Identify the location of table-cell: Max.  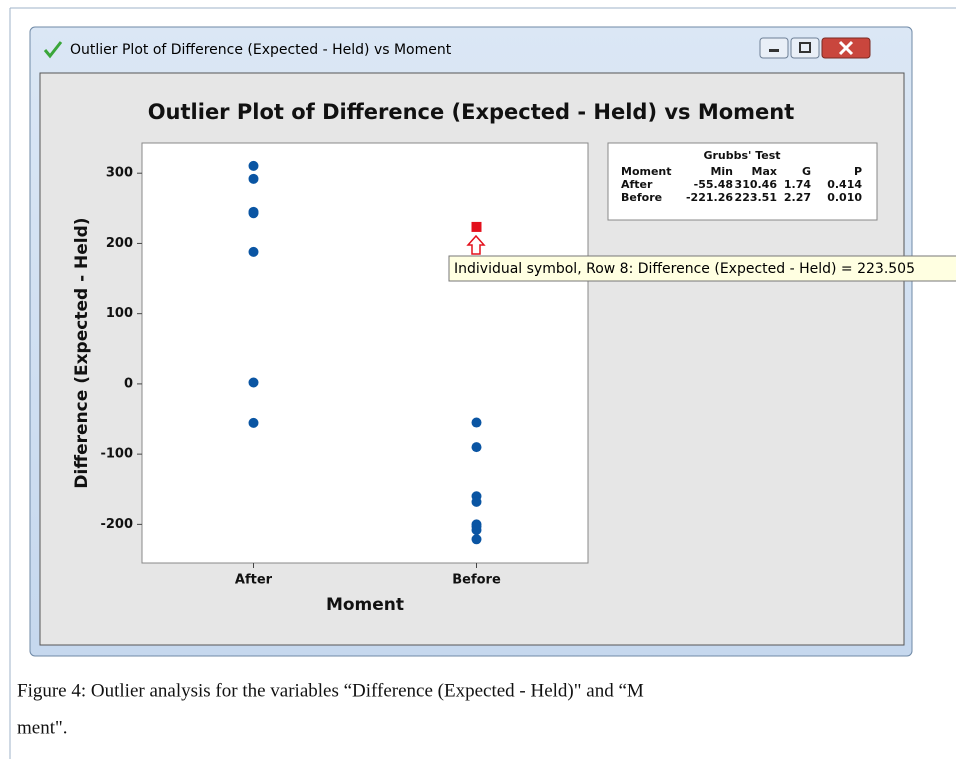
(764, 171).